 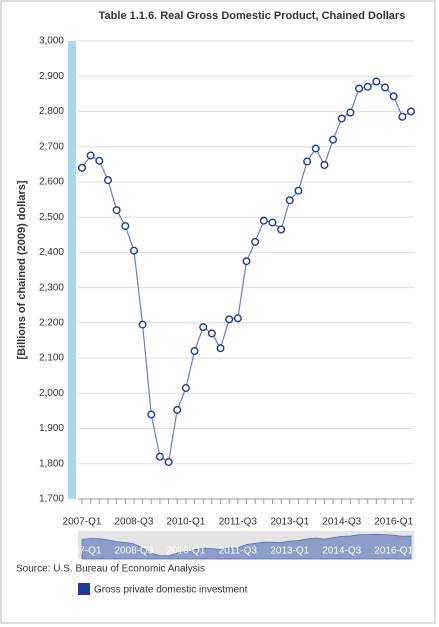 I want to click on y-tick-label: 2,100, so click(x=51, y=358).